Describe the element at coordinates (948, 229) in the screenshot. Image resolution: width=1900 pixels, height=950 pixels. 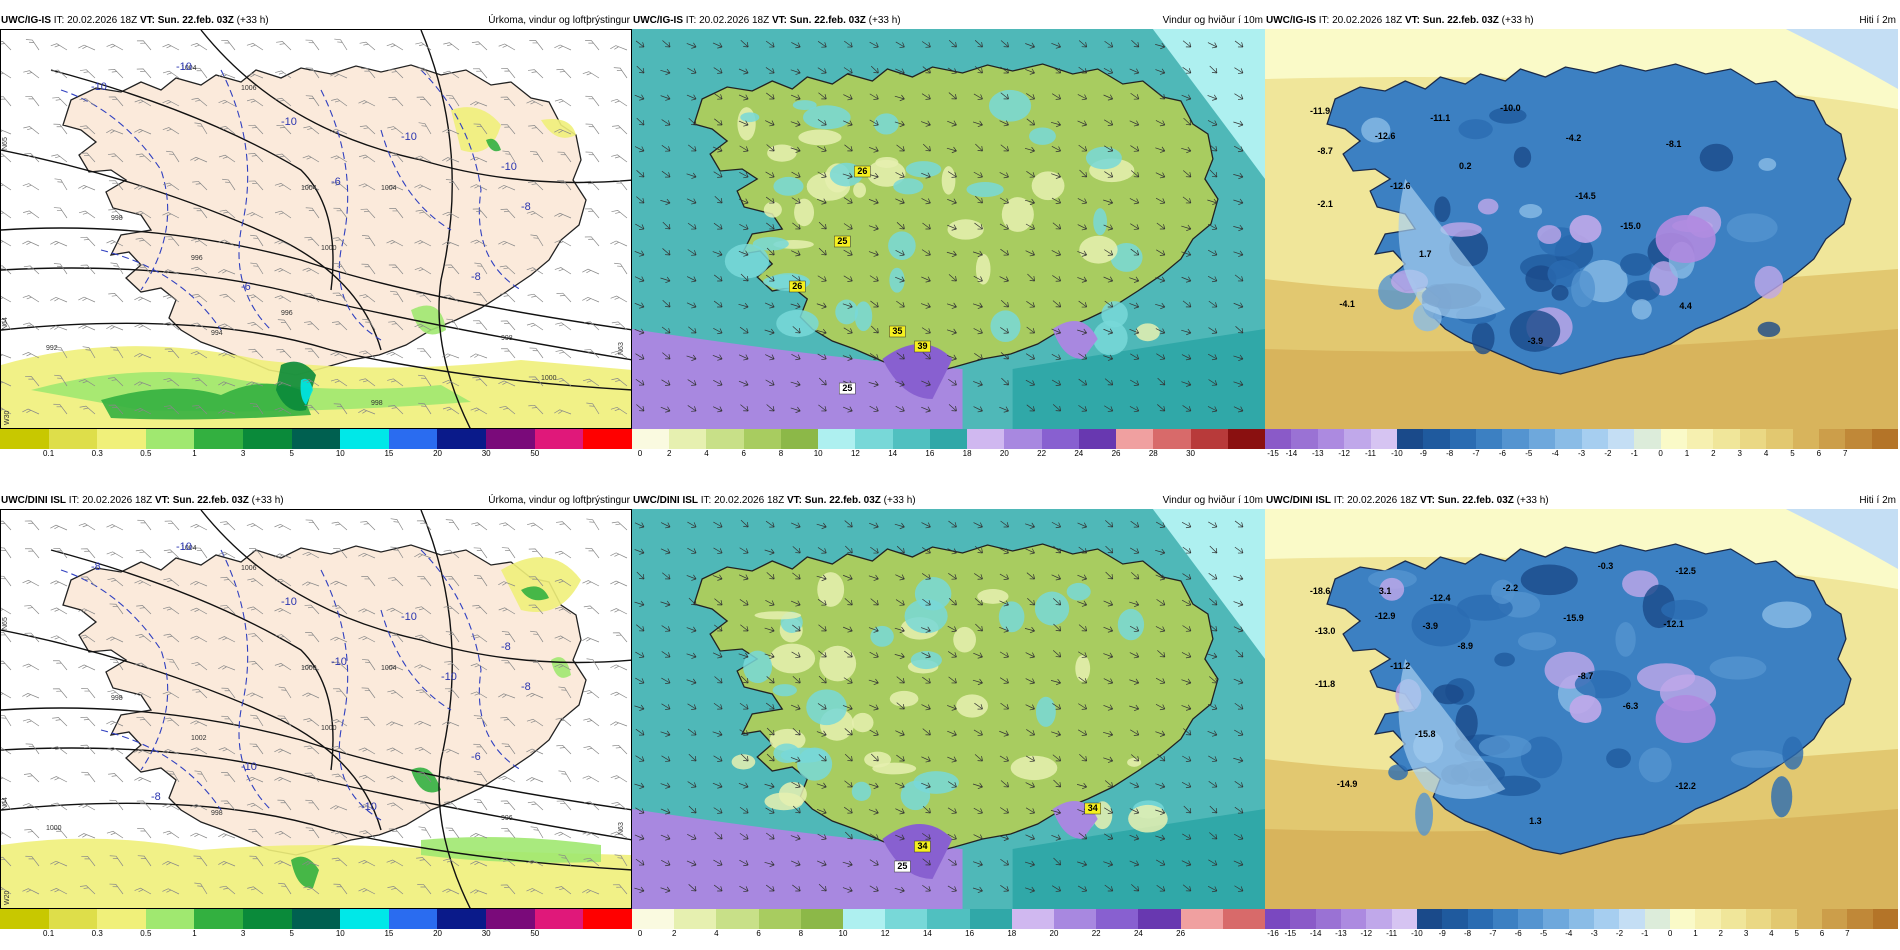
I see `map-area: 26 25 26 35 39 25` at that location.